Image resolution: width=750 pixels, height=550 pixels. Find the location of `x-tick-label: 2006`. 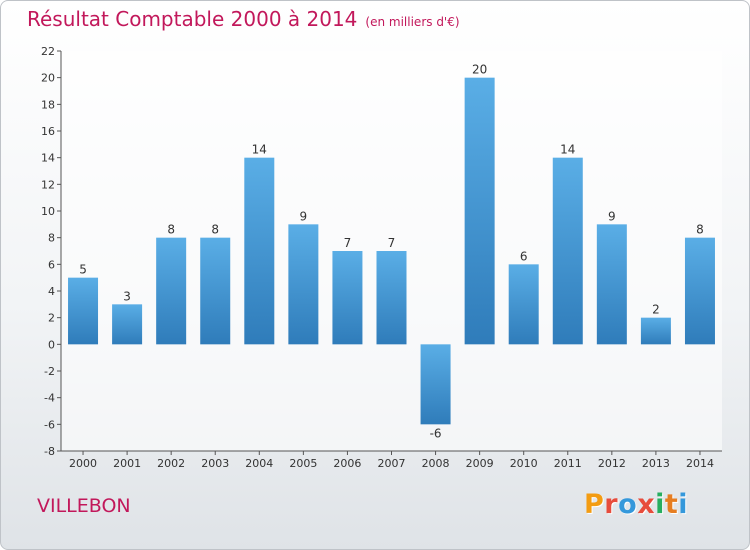

x-tick-label: 2006 is located at coordinates (347, 463).